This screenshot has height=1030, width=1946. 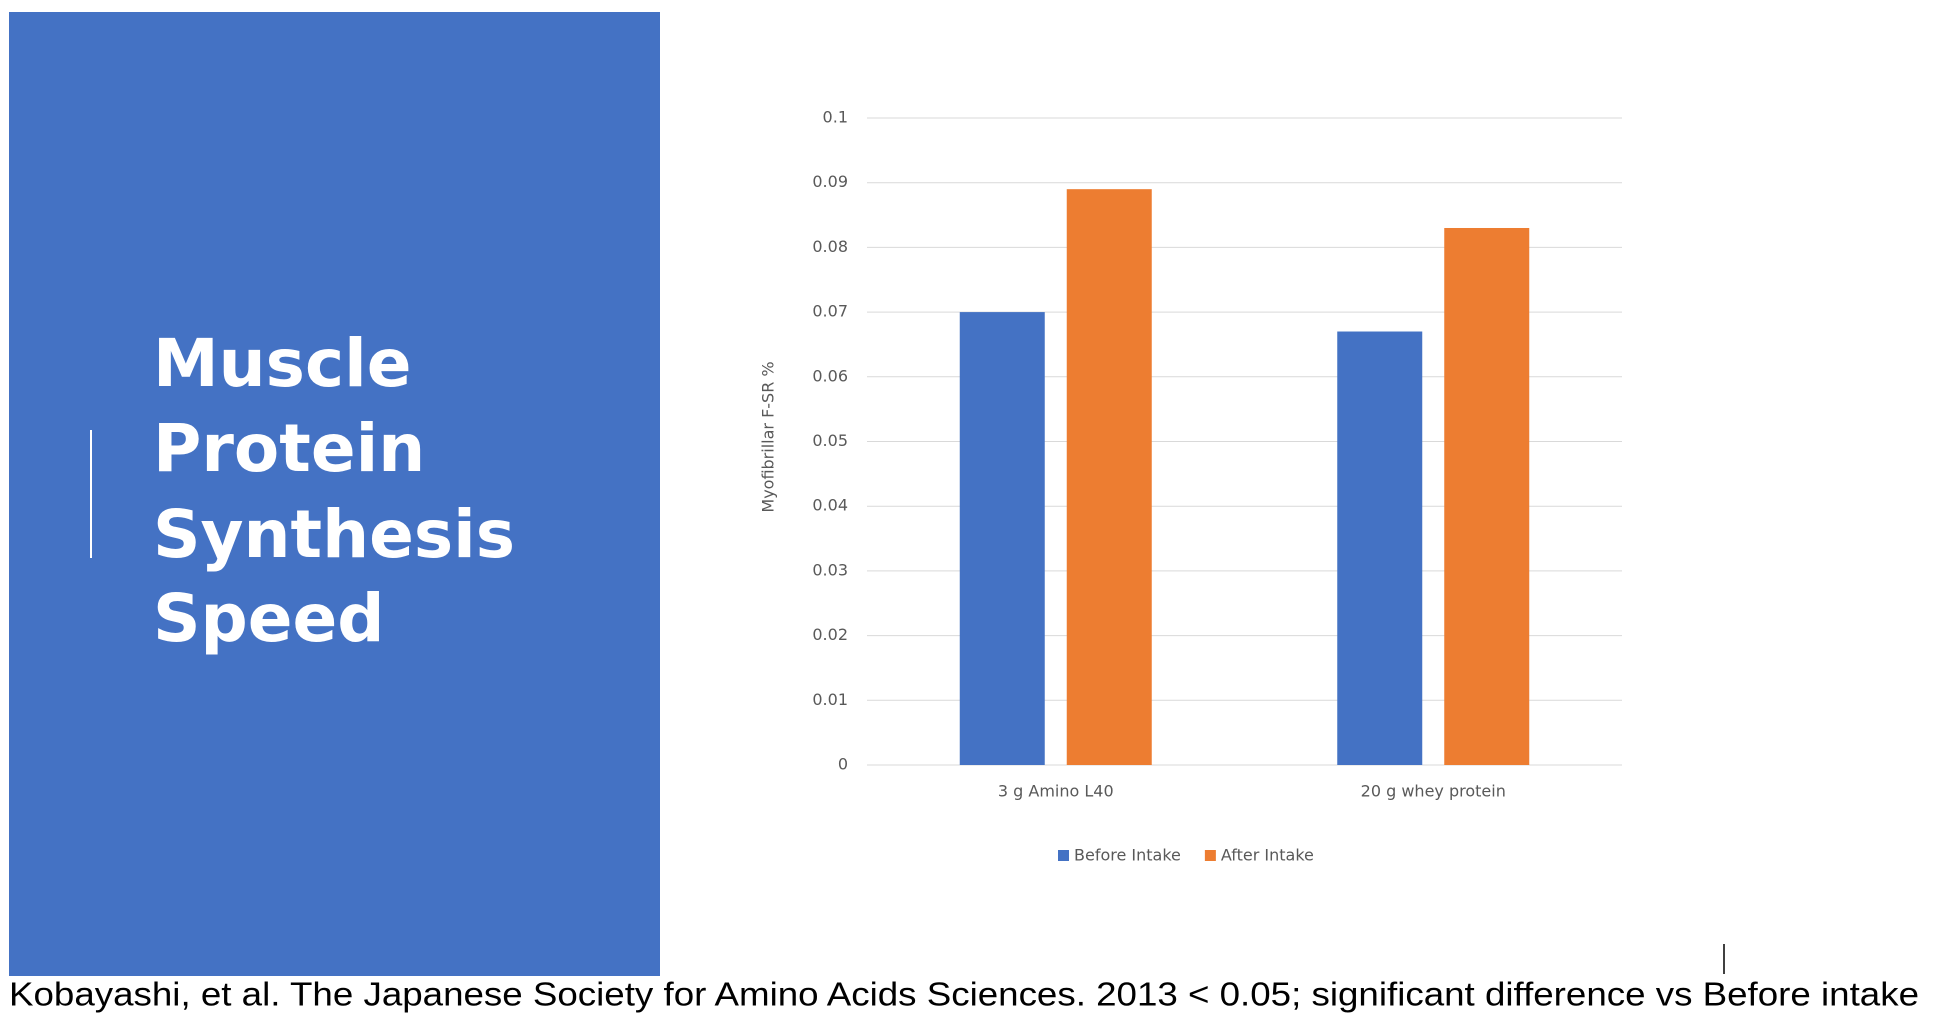 What do you see at coordinates (768, 436) in the screenshot?
I see `y-axis-title: Myofibrillar F-SR %` at bounding box center [768, 436].